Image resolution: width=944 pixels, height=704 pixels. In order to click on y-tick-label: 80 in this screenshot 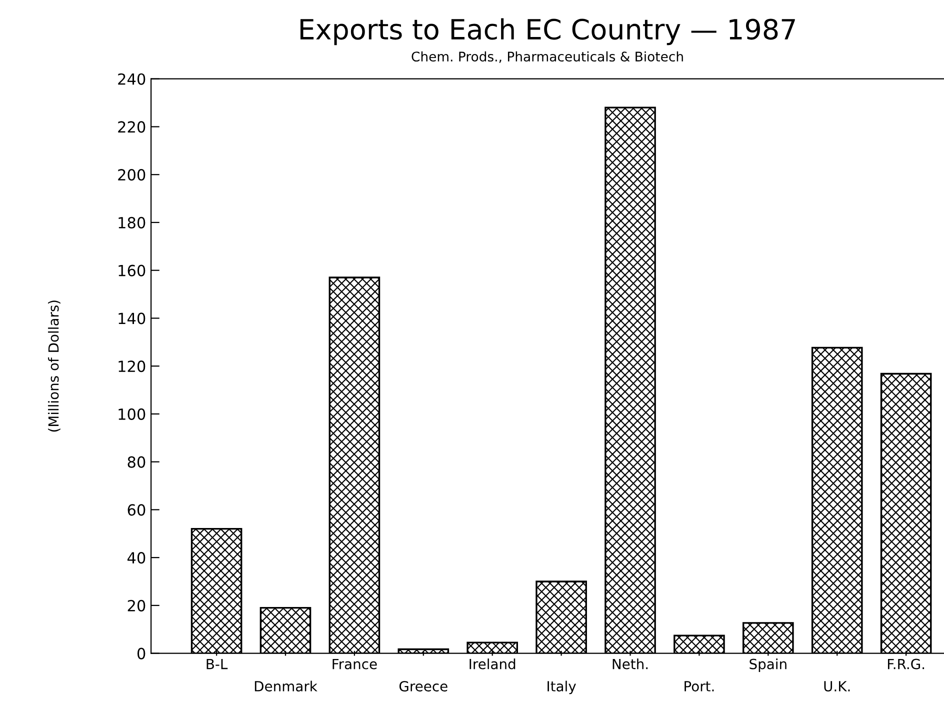, I will do `click(137, 462)`.